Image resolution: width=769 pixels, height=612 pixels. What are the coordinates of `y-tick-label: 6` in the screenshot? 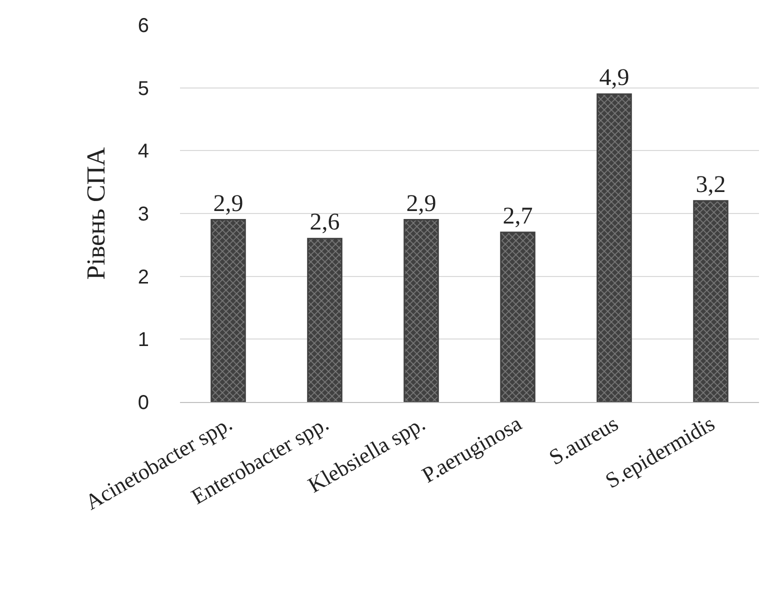 It's located at (143, 26).